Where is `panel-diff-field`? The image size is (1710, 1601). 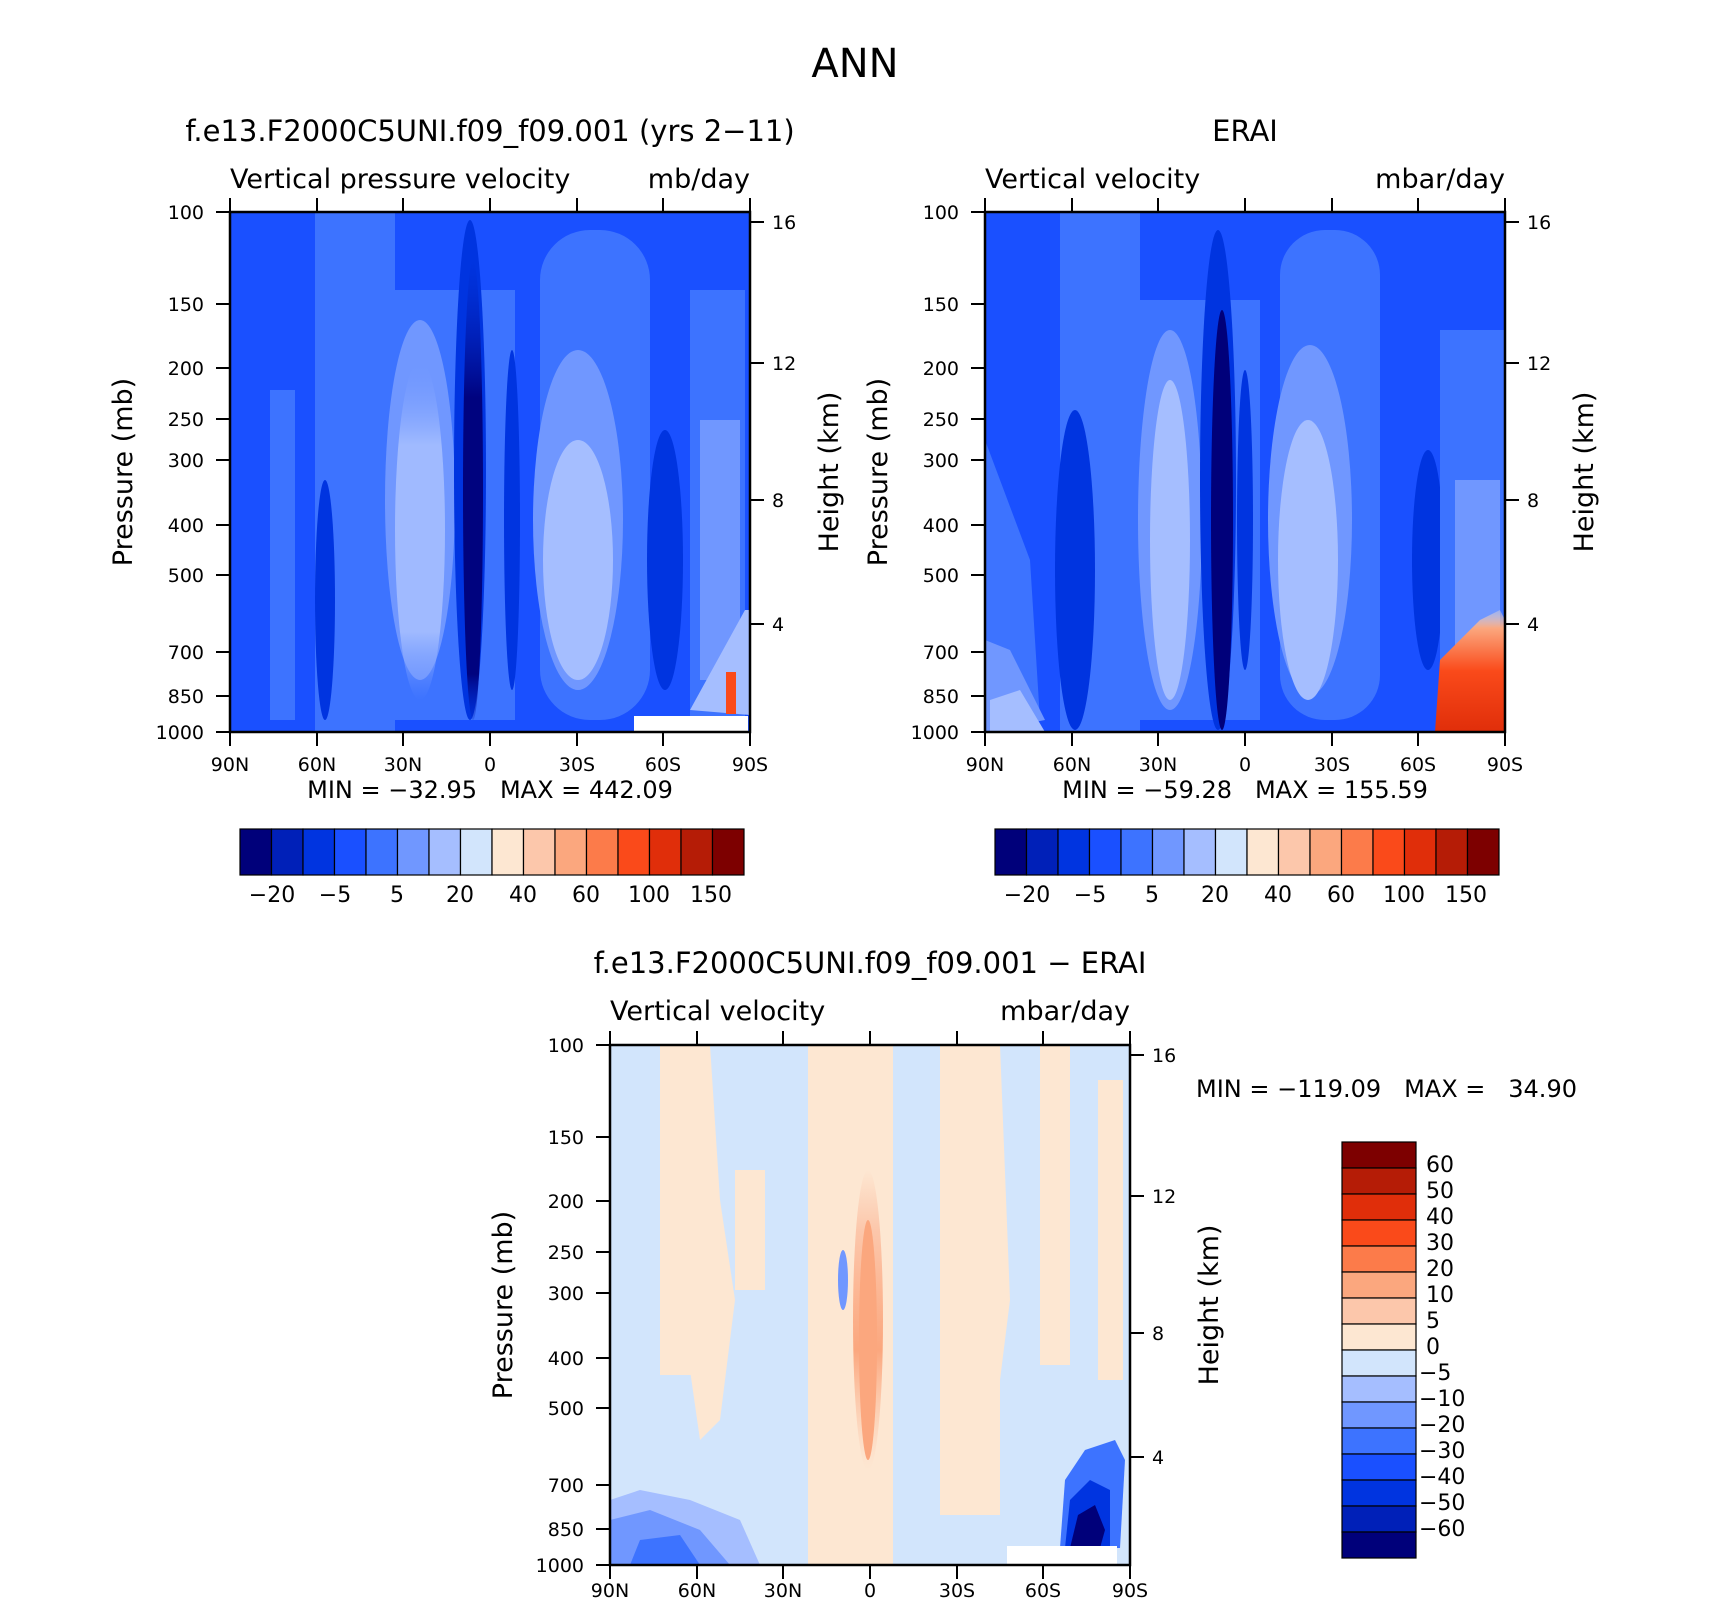
panel-diff-field is located at coordinates (870, 1305).